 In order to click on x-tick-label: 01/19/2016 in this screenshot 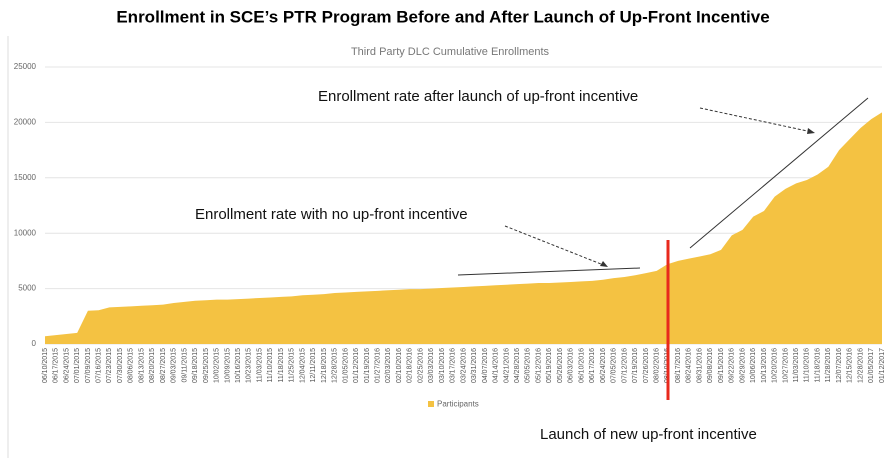, I will do `click(367, 365)`.